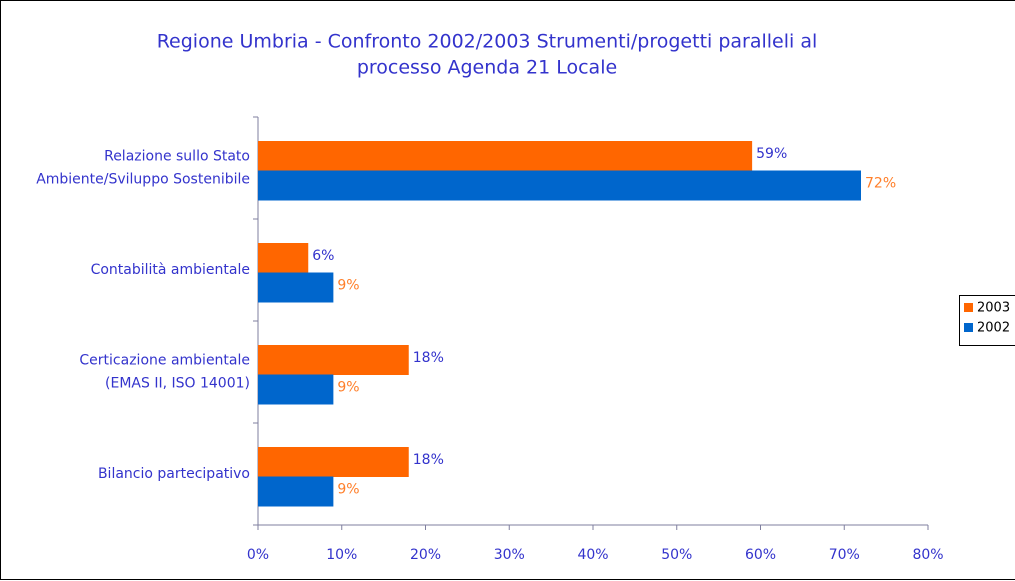 The height and width of the screenshot is (581, 1015). What do you see at coordinates (487, 68) in the screenshot?
I see `chart-title: processo Agenda 21 Locale` at bounding box center [487, 68].